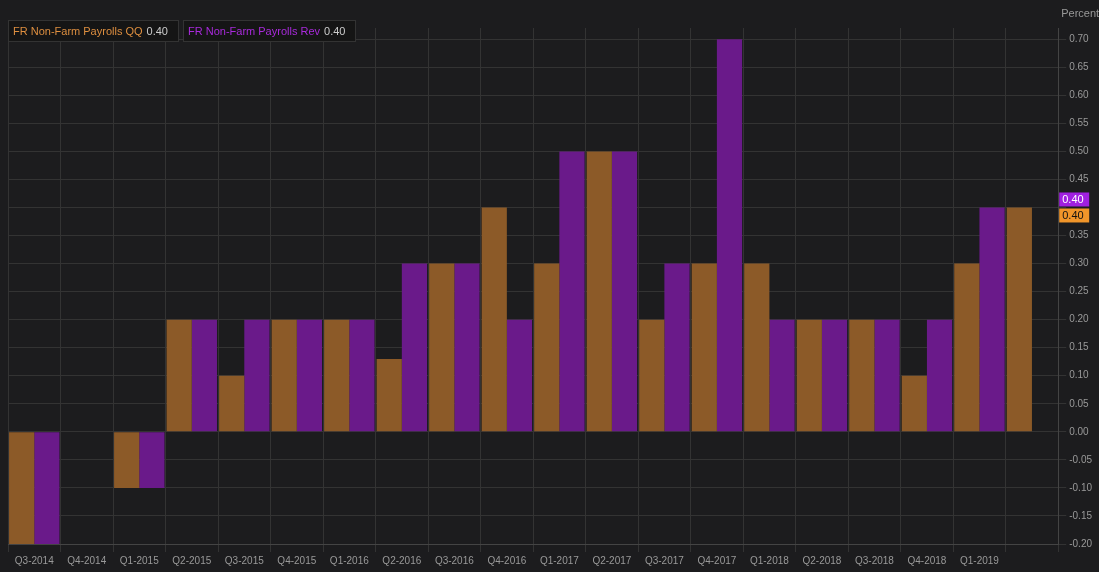  I want to click on y-tick-label: 0.55, so click(1079, 123).